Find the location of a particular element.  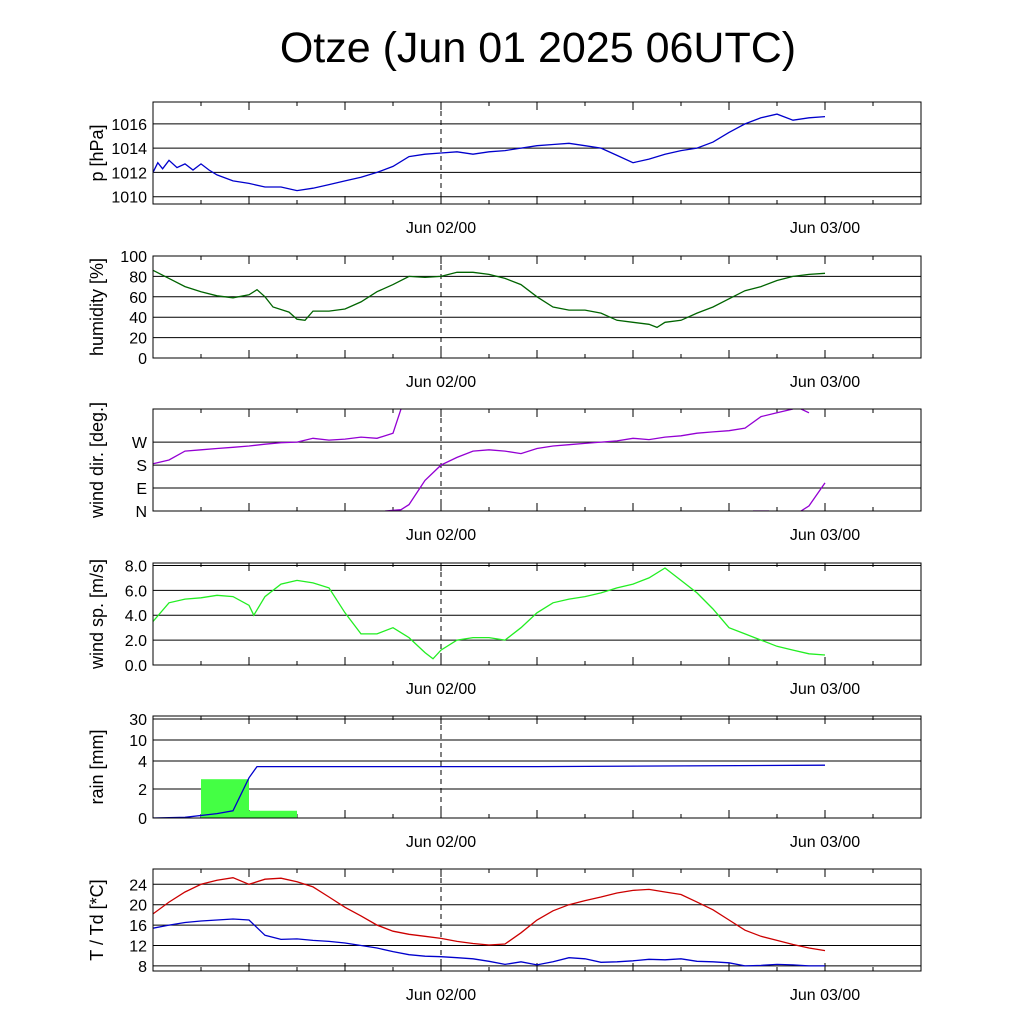

y-tick-label: N is located at coordinates (141, 512).